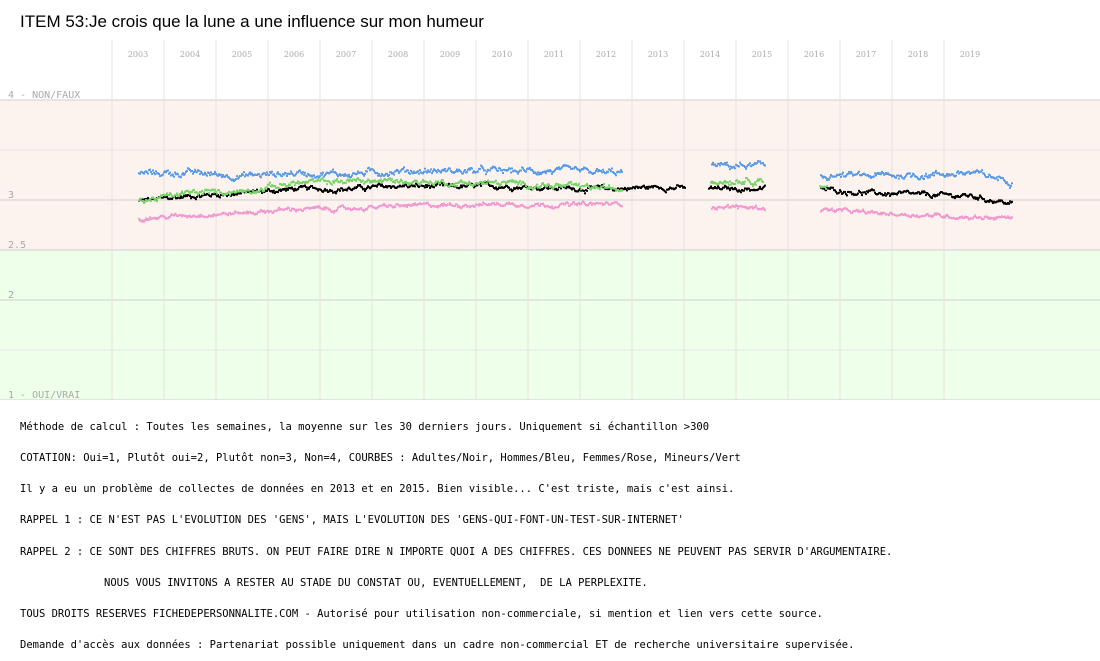  What do you see at coordinates (918, 54) in the screenshot?
I see `x-tick-label: 2018` at bounding box center [918, 54].